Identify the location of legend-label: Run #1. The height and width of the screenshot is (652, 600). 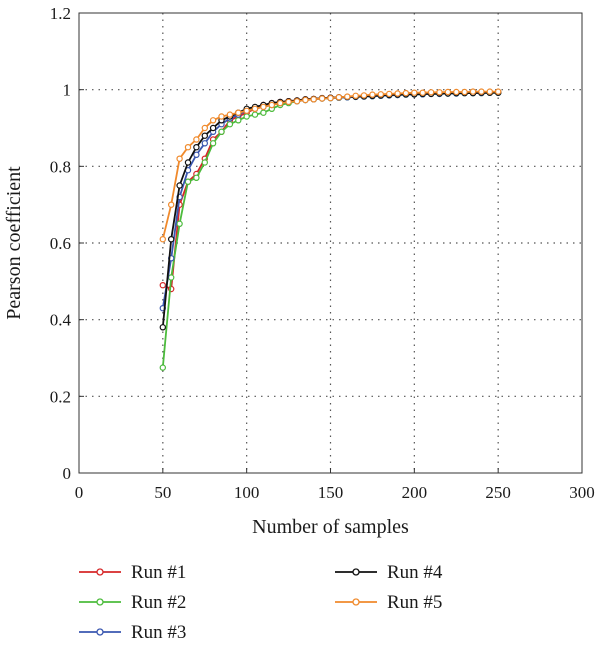
(158, 572).